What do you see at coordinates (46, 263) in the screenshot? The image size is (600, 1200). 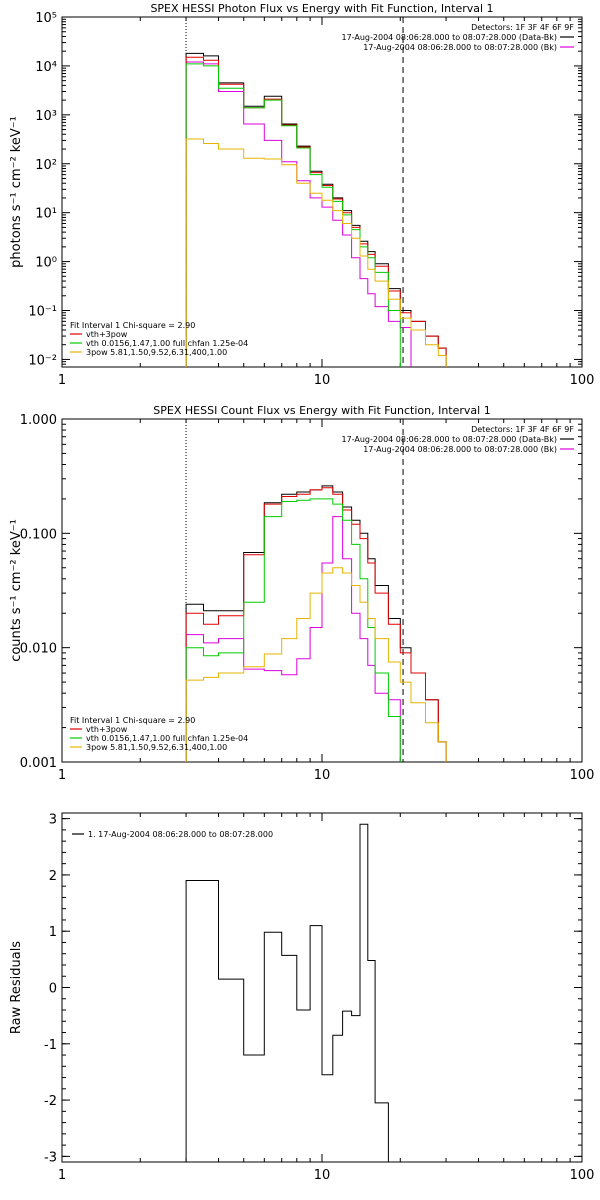 I see `y-tick-label: 10⁰` at bounding box center [46, 263].